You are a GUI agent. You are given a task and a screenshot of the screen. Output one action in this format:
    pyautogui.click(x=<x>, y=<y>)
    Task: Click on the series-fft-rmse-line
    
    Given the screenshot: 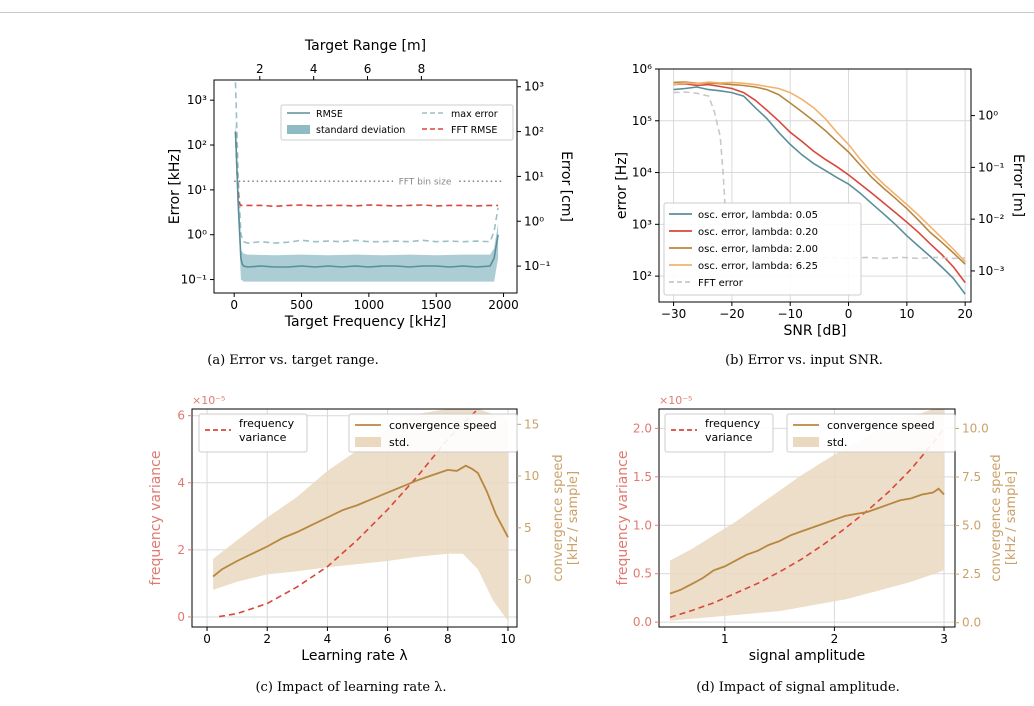 What is the action you would take?
    pyautogui.click(x=366, y=169)
    